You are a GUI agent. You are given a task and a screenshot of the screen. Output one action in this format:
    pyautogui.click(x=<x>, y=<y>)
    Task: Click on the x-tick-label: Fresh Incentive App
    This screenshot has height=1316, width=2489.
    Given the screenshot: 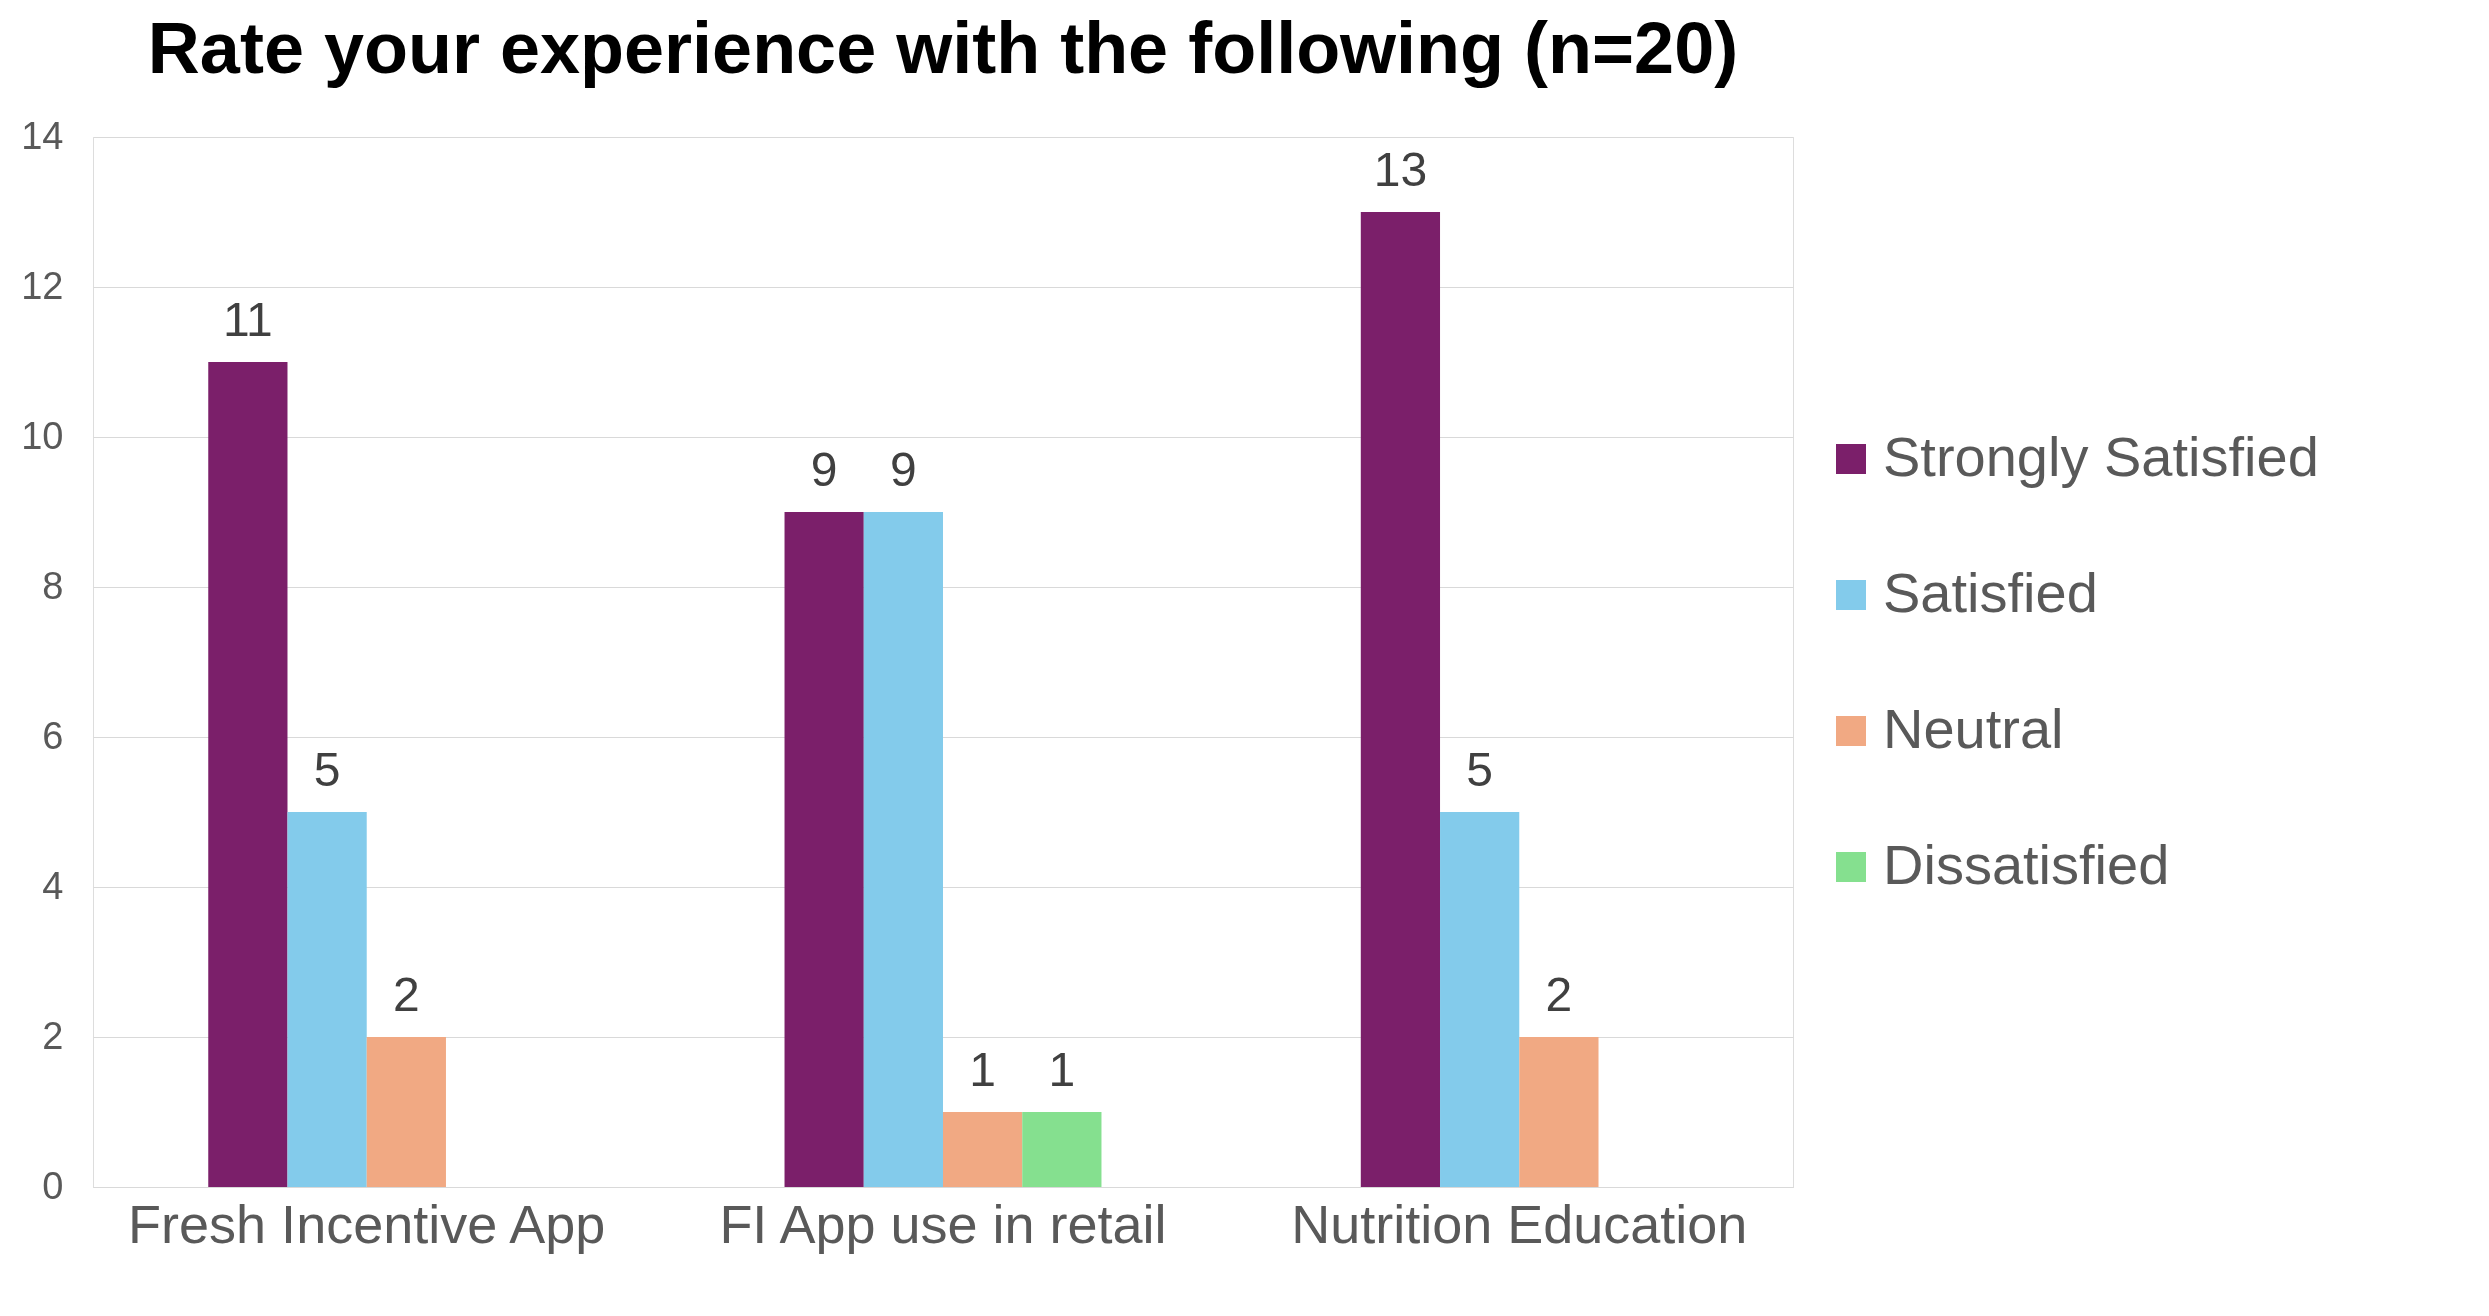 What is the action you would take?
    pyautogui.click(x=367, y=1223)
    